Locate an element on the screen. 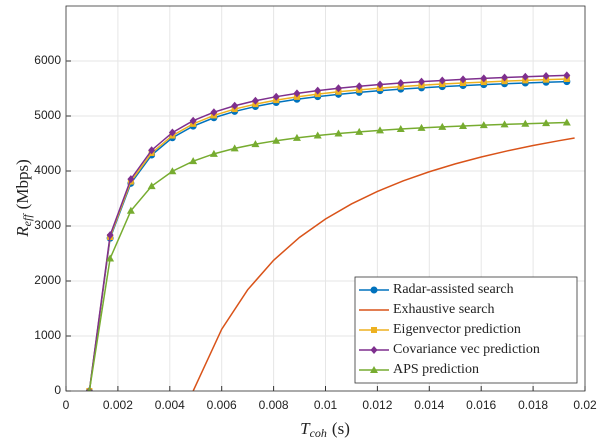 Image resolution: width=598 pixels, height=443 pixels. x-tick-label: 0.018 is located at coordinates (533, 405).